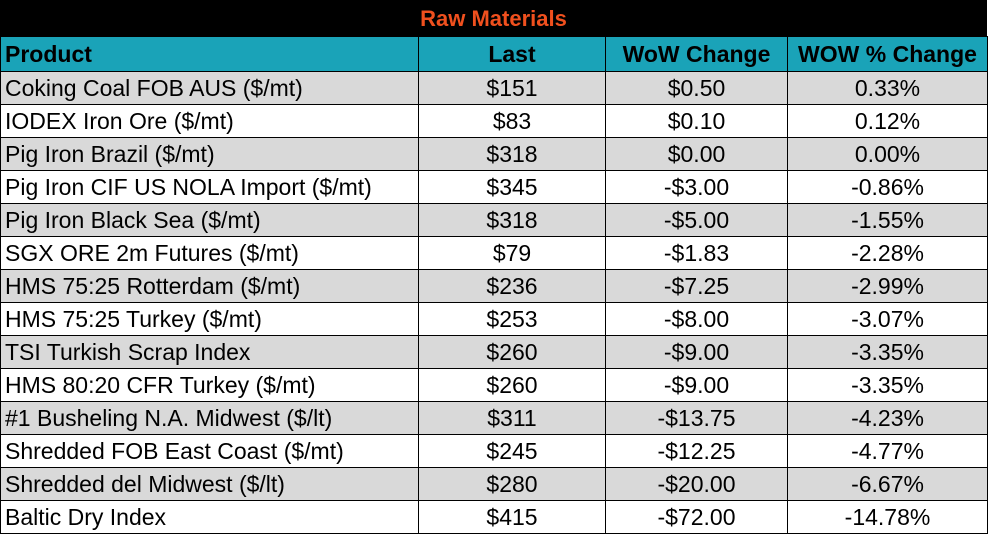  Describe the element at coordinates (696, 451) in the screenshot. I see `cell-wow-change: -$12.25` at that location.